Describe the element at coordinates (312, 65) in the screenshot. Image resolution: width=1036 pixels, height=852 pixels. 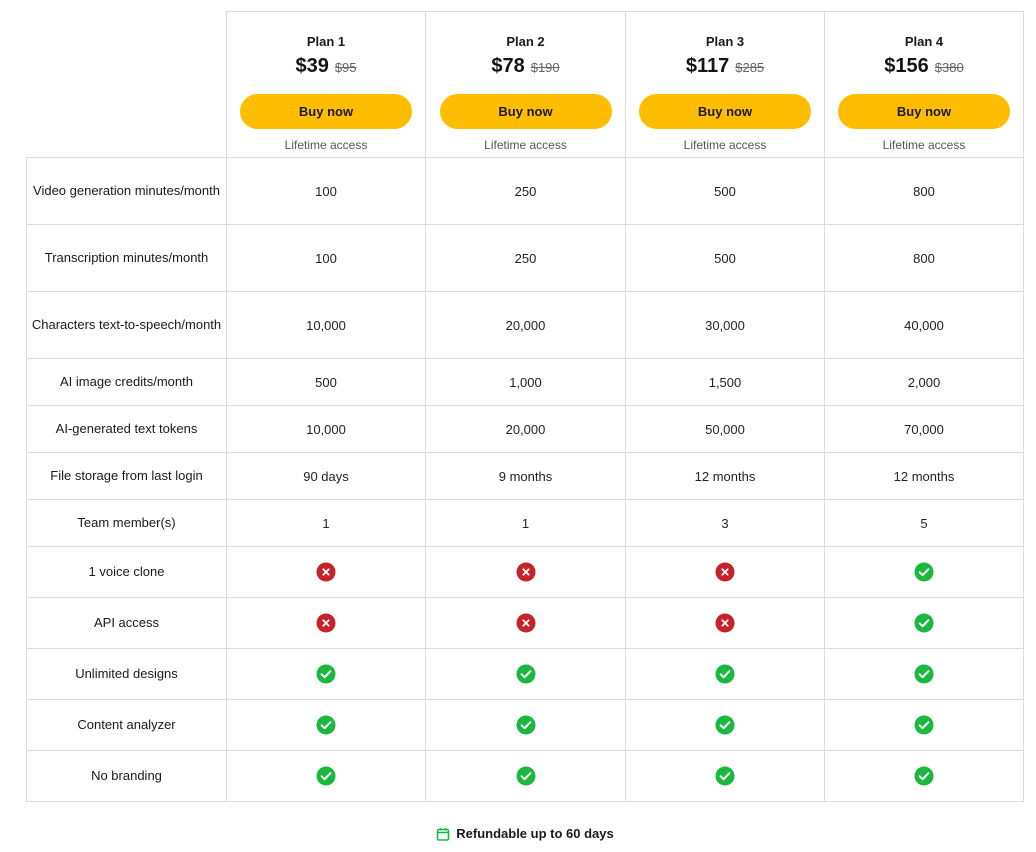
I see `price-current: $39` at that location.